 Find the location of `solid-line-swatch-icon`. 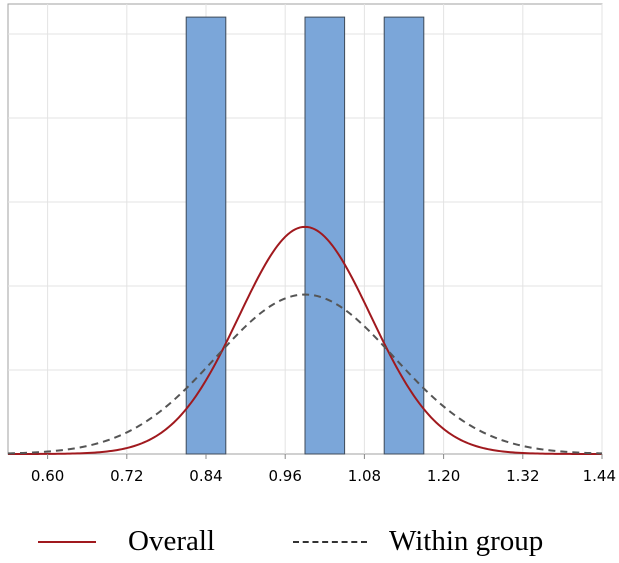

solid-line-swatch-icon is located at coordinates (67, 541).